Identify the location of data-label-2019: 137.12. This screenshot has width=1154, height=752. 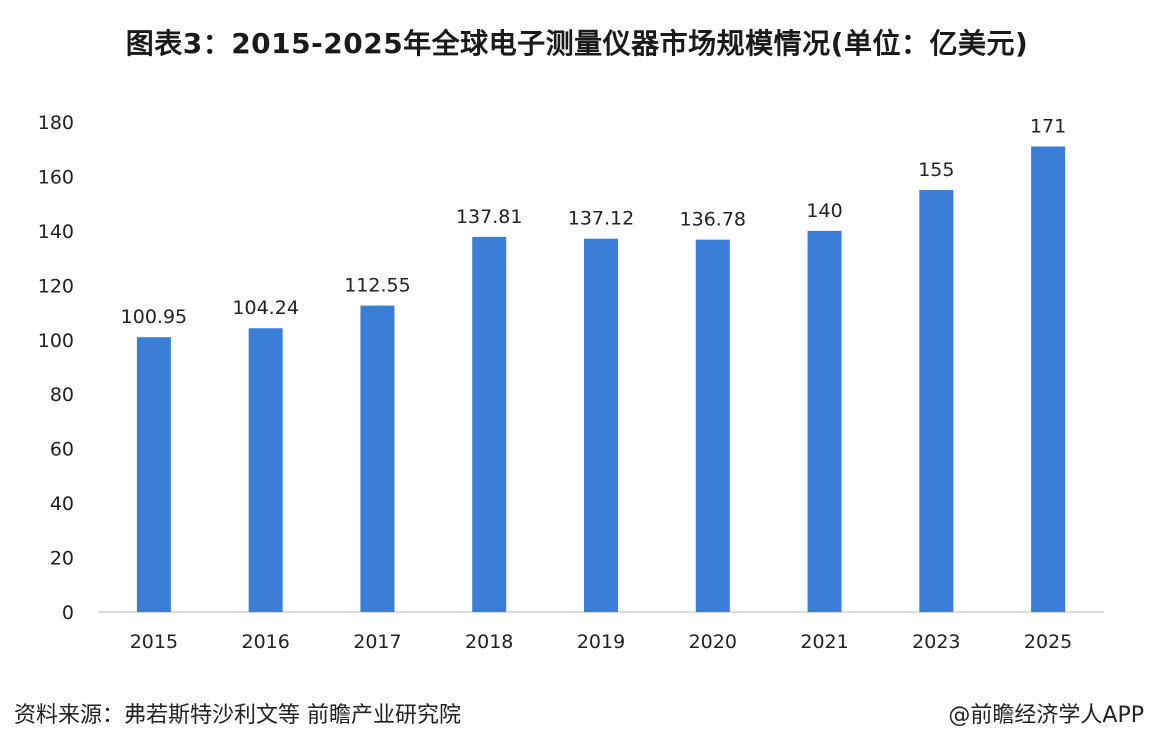
(601, 219).